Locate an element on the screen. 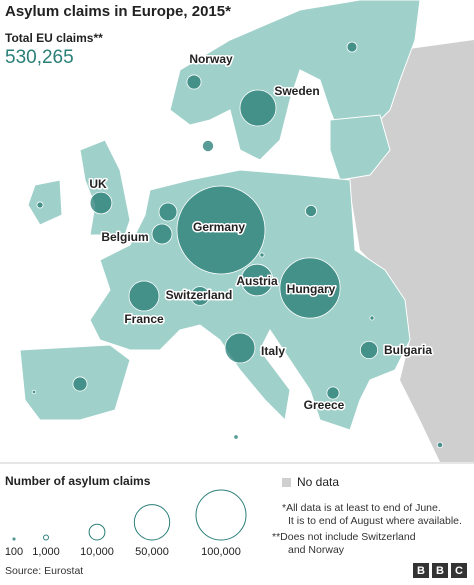 This screenshot has height=585, width=474. country-label: Hungary is located at coordinates (311, 289).